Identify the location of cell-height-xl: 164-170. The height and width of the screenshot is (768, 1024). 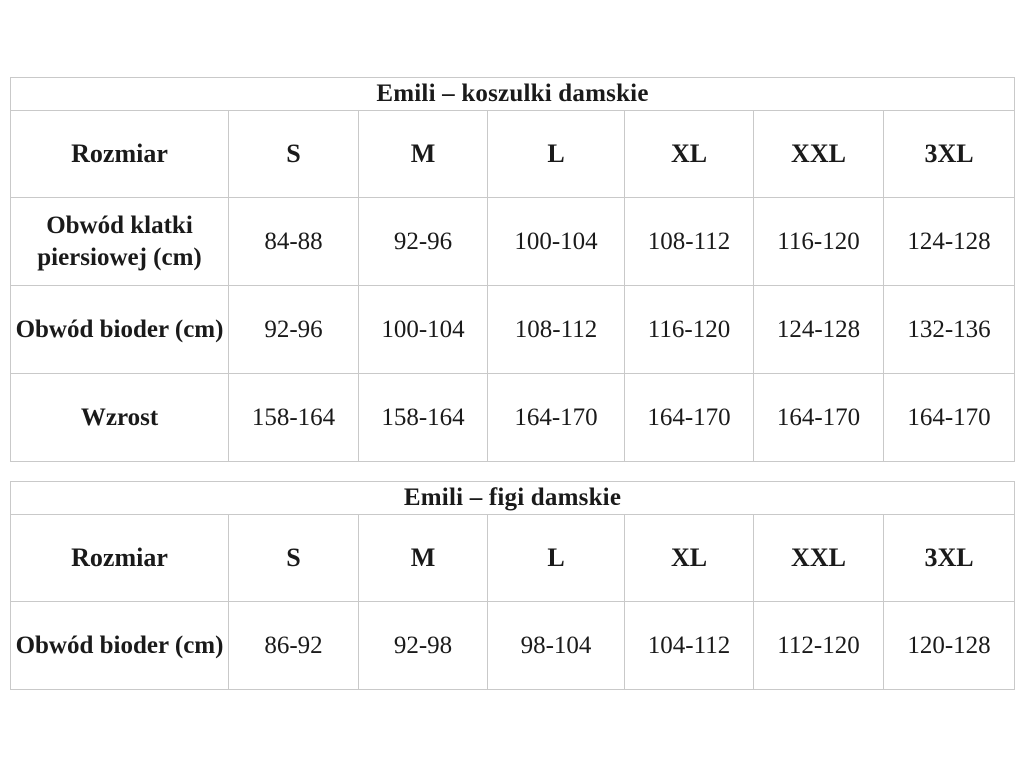
(689, 417).